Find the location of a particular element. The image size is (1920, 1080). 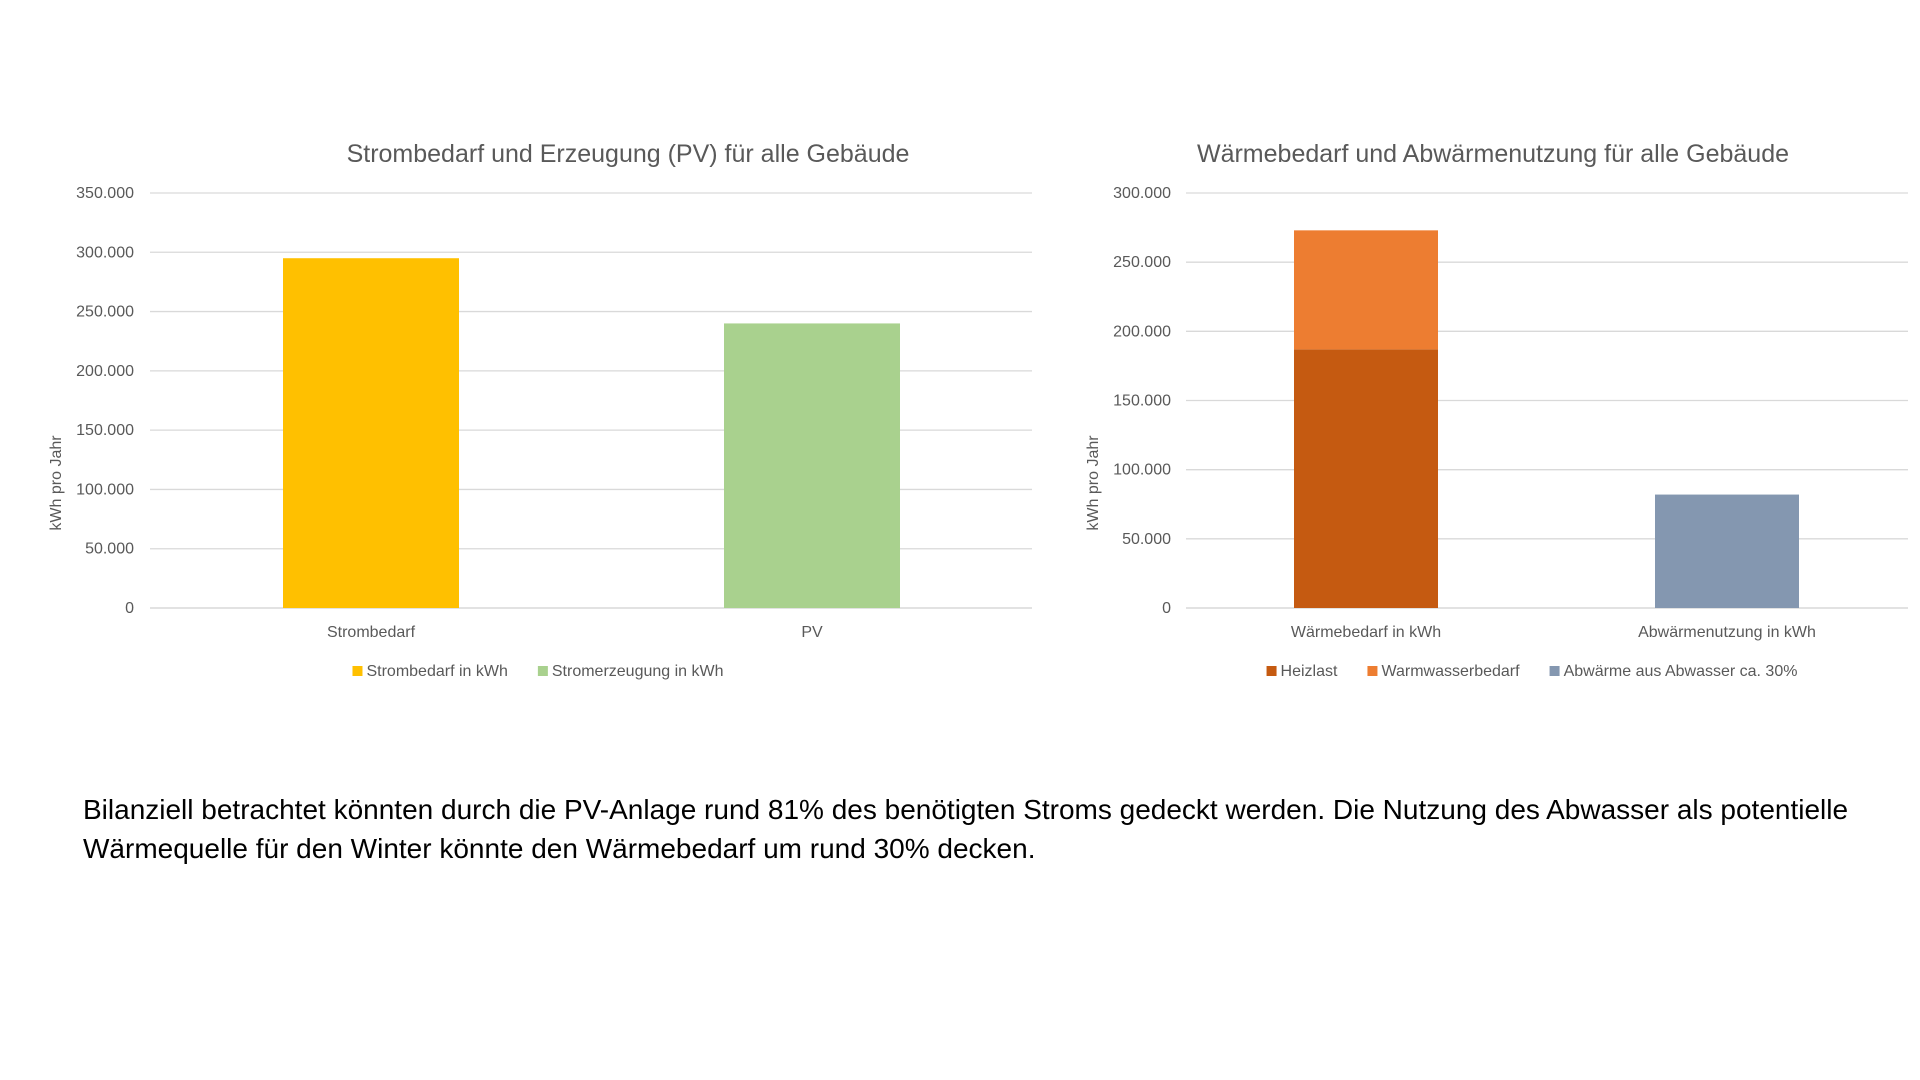

legend-item: Abwärme aus Abwasser ca. 30% is located at coordinates (1673, 671).